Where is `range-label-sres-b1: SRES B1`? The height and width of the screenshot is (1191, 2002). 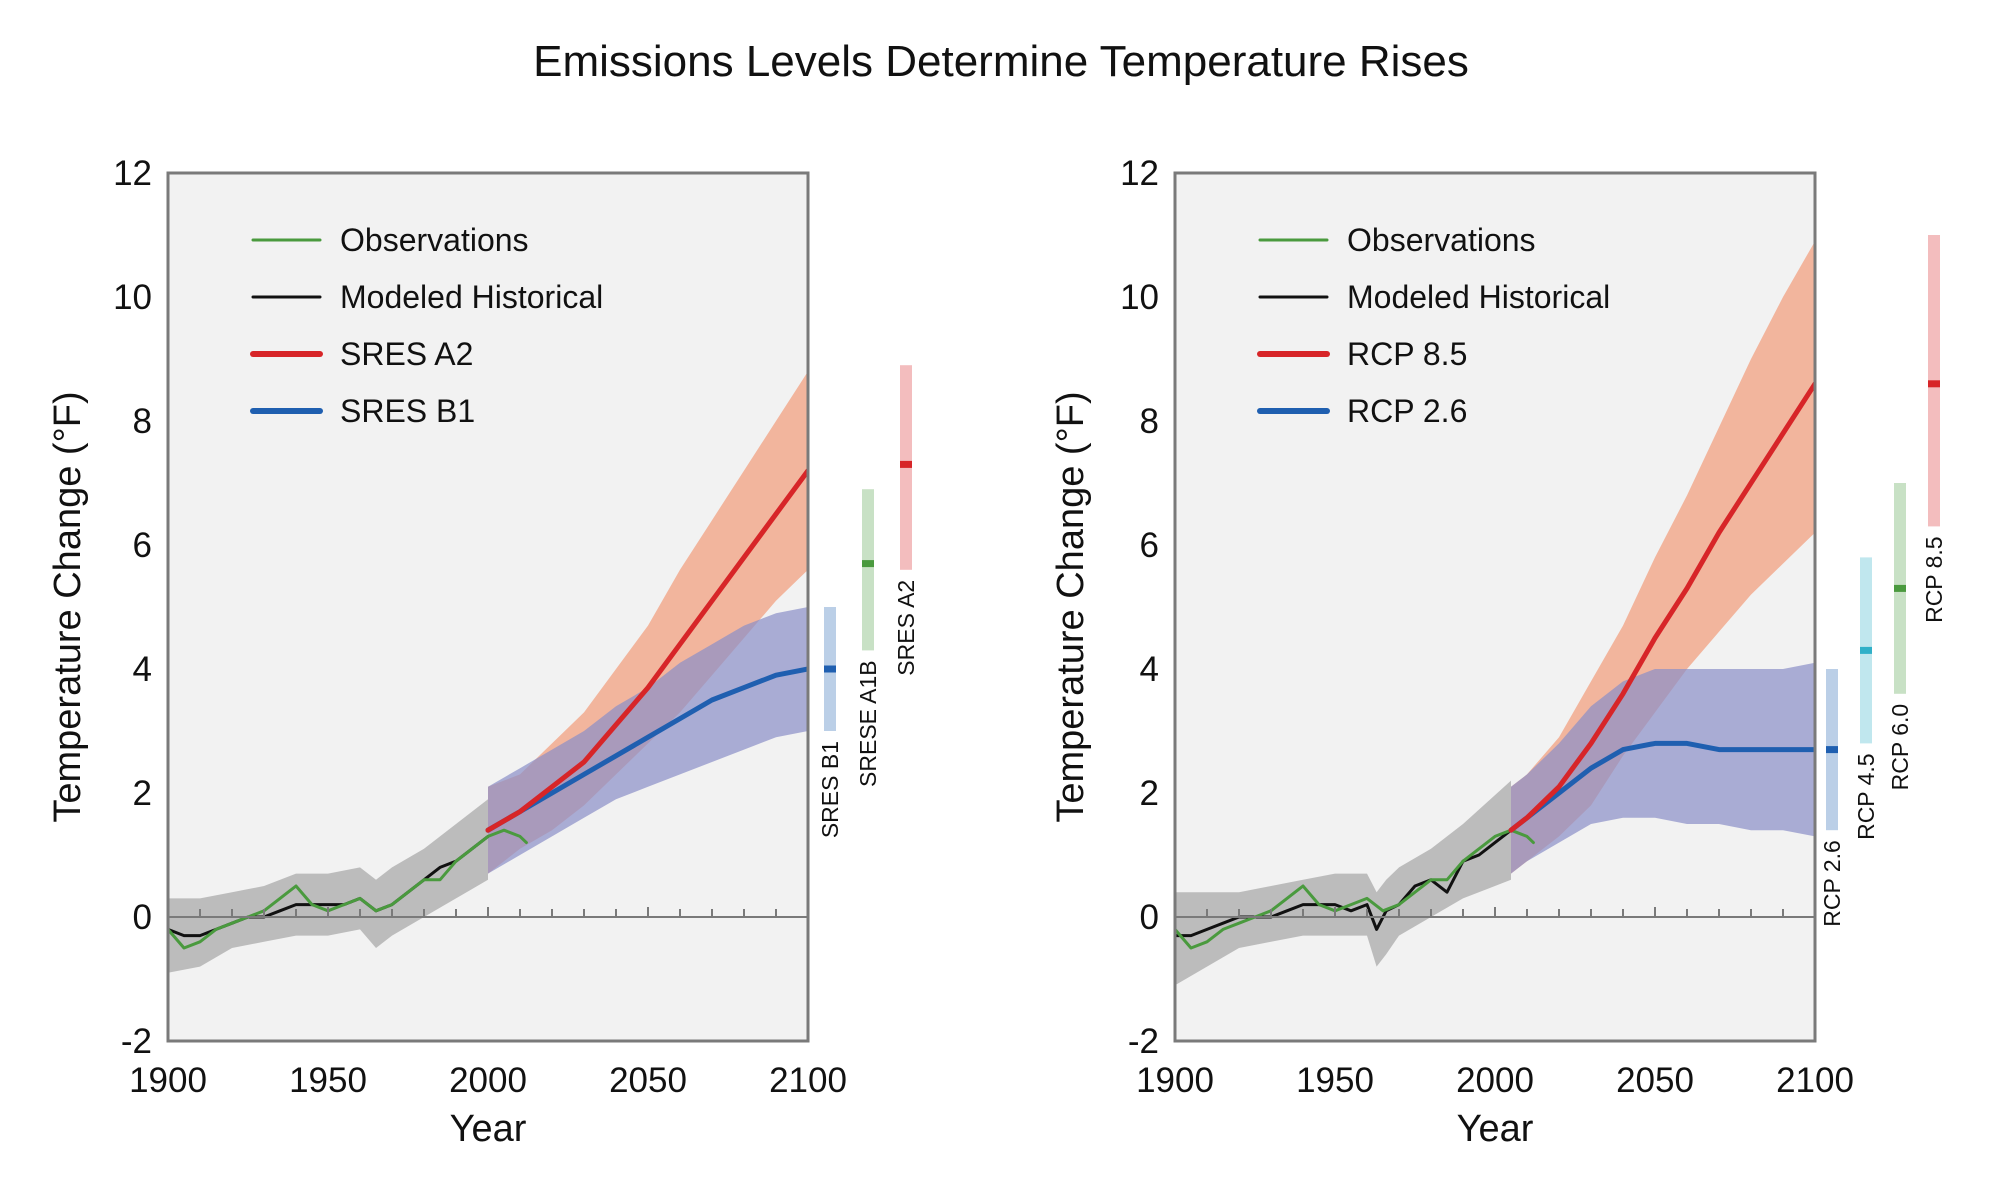
range-label-sres-b1: SRES B1 is located at coordinates (830, 789).